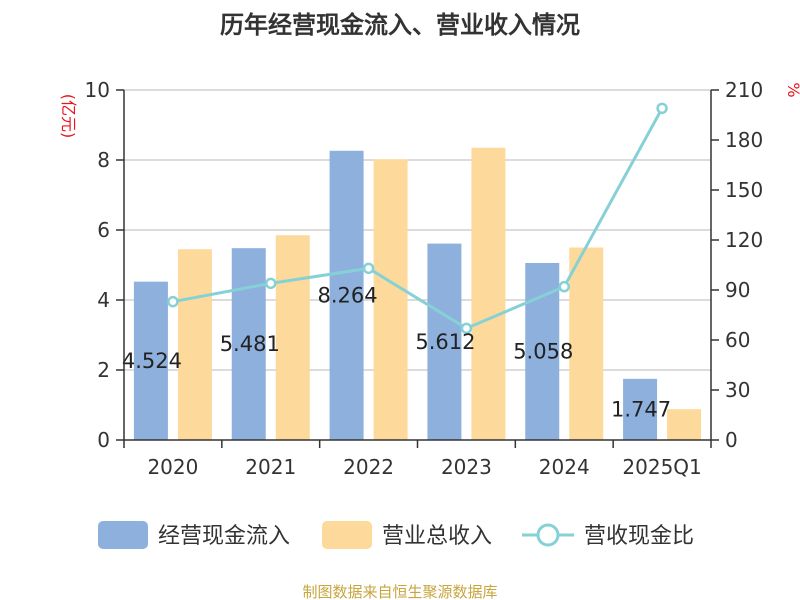 The width and height of the screenshot is (800, 600). Describe the element at coordinates (417, 459) in the screenshot. I see `x-axis-ticks: 2020 2021 2022 2023 2024 2025Q1` at that location.